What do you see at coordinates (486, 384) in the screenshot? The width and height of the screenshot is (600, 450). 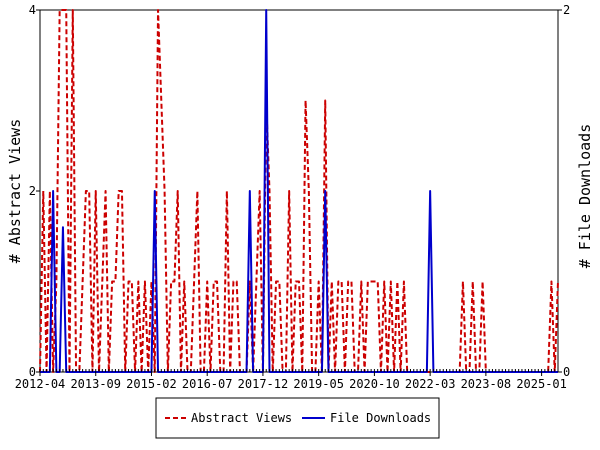 I see `x-tick-label: 2023-08` at bounding box center [486, 384].